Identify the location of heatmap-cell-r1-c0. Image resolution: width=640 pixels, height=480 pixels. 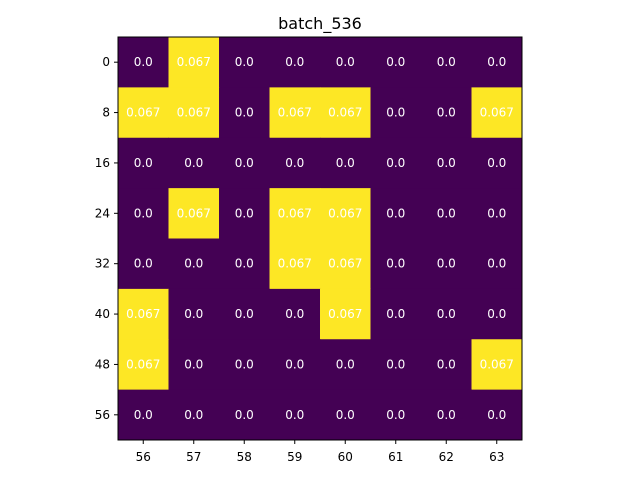
(143, 113).